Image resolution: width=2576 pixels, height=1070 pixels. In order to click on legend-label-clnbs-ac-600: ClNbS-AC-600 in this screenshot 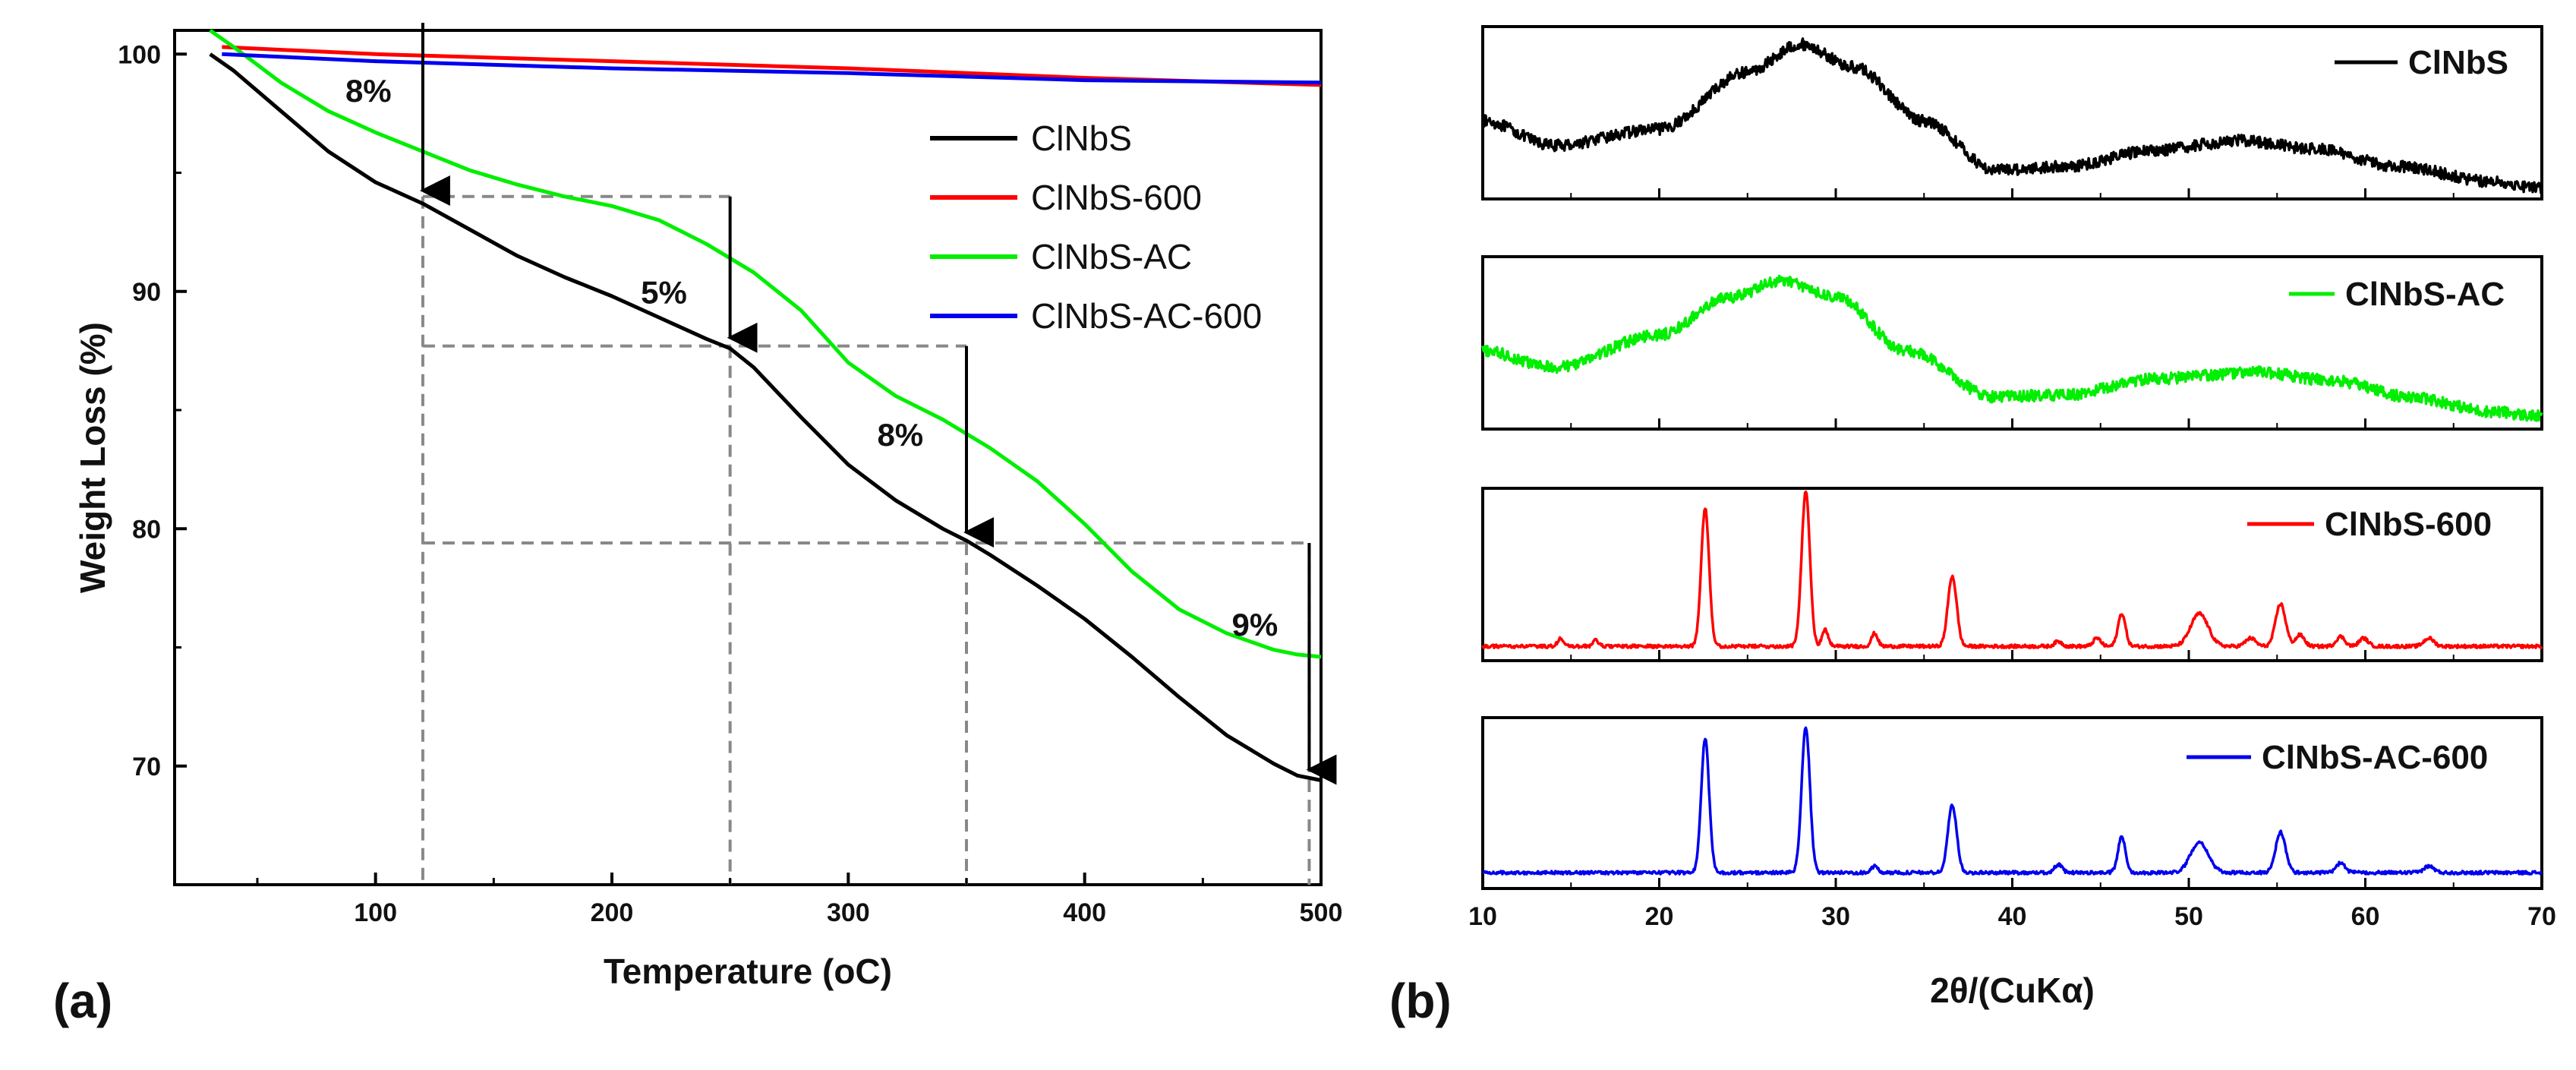, I will do `click(1146, 316)`.